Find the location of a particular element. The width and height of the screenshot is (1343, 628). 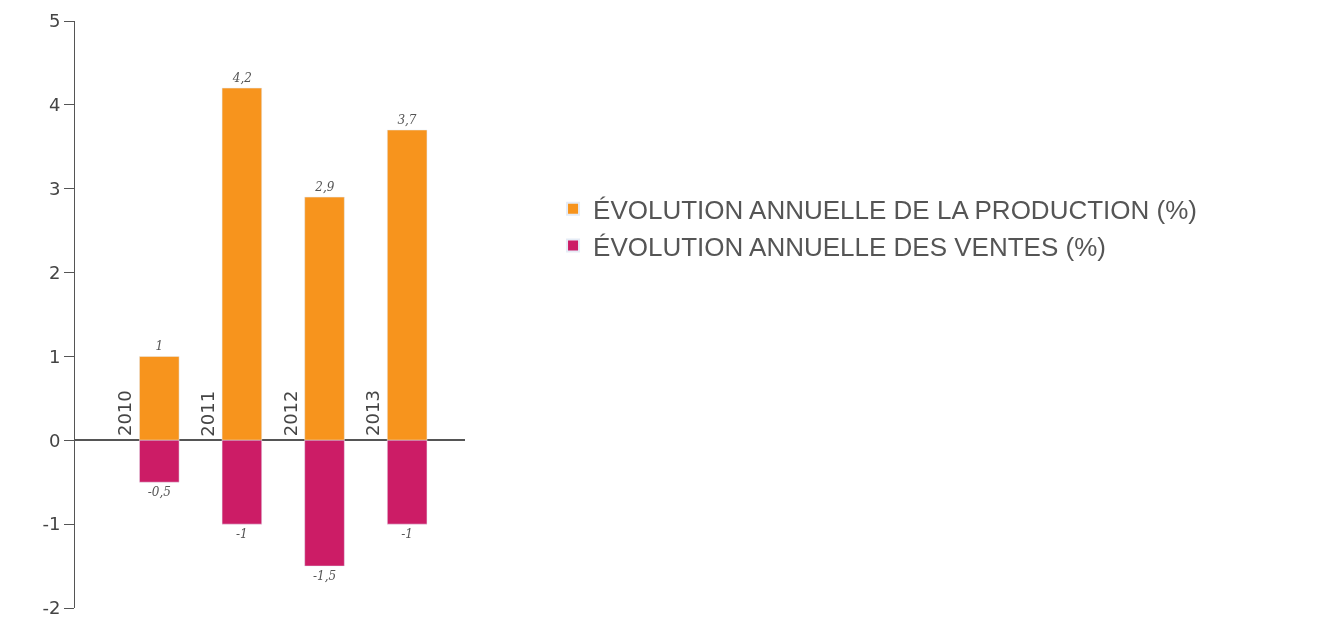

y-tick-label: 1 is located at coordinates (54, 356).